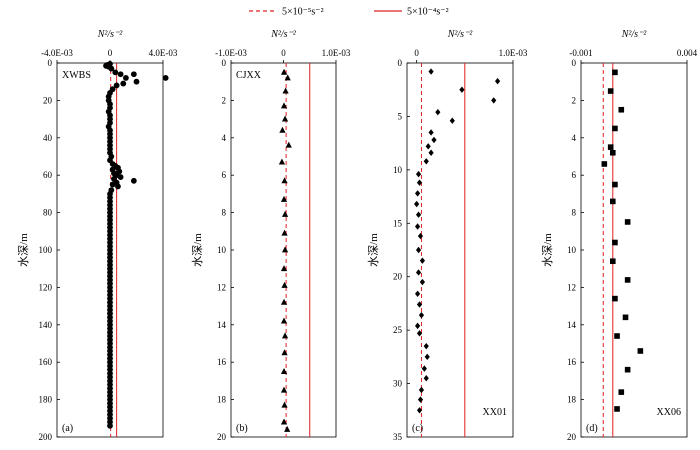  Describe the element at coordinates (48, 138) in the screenshot. I see `y-tick-label: 40` at that location.